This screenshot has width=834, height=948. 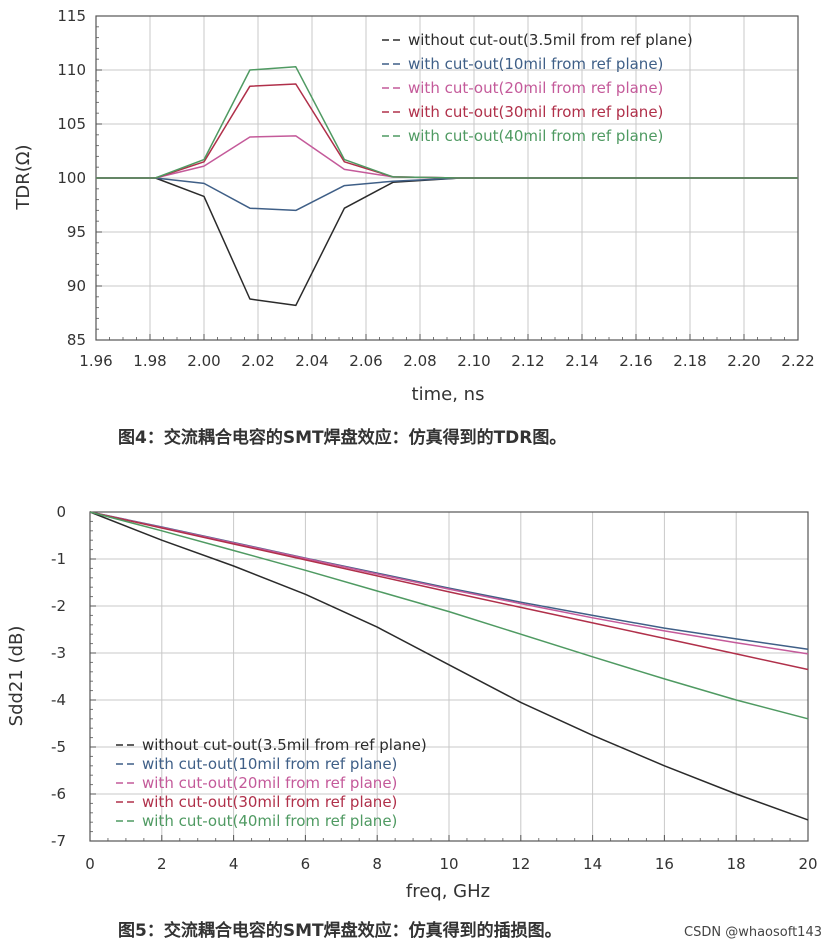 What do you see at coordinates (527, 361) in the screenshot?
I see `tdr-x-tick-label: 2.12` at bounding box center [527, 361].